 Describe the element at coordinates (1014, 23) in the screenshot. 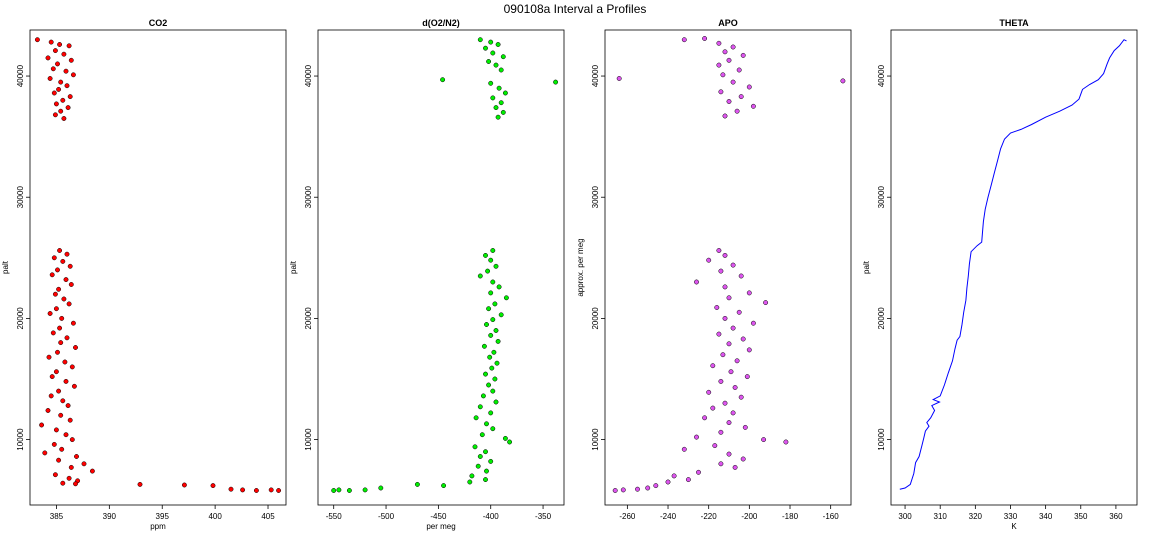

I see `panel-title: THETA` at that location.